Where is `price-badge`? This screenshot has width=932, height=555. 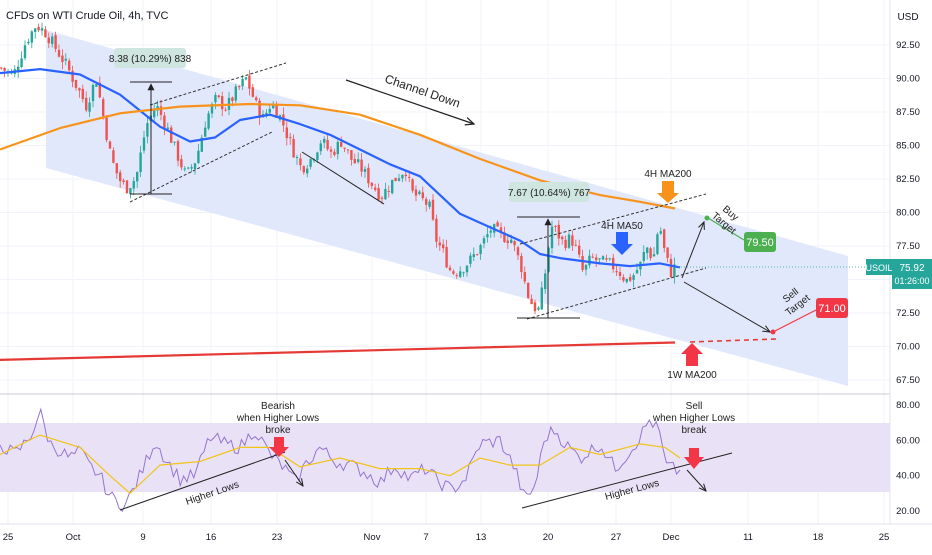 price-badge is located at coordinates (912, 274).